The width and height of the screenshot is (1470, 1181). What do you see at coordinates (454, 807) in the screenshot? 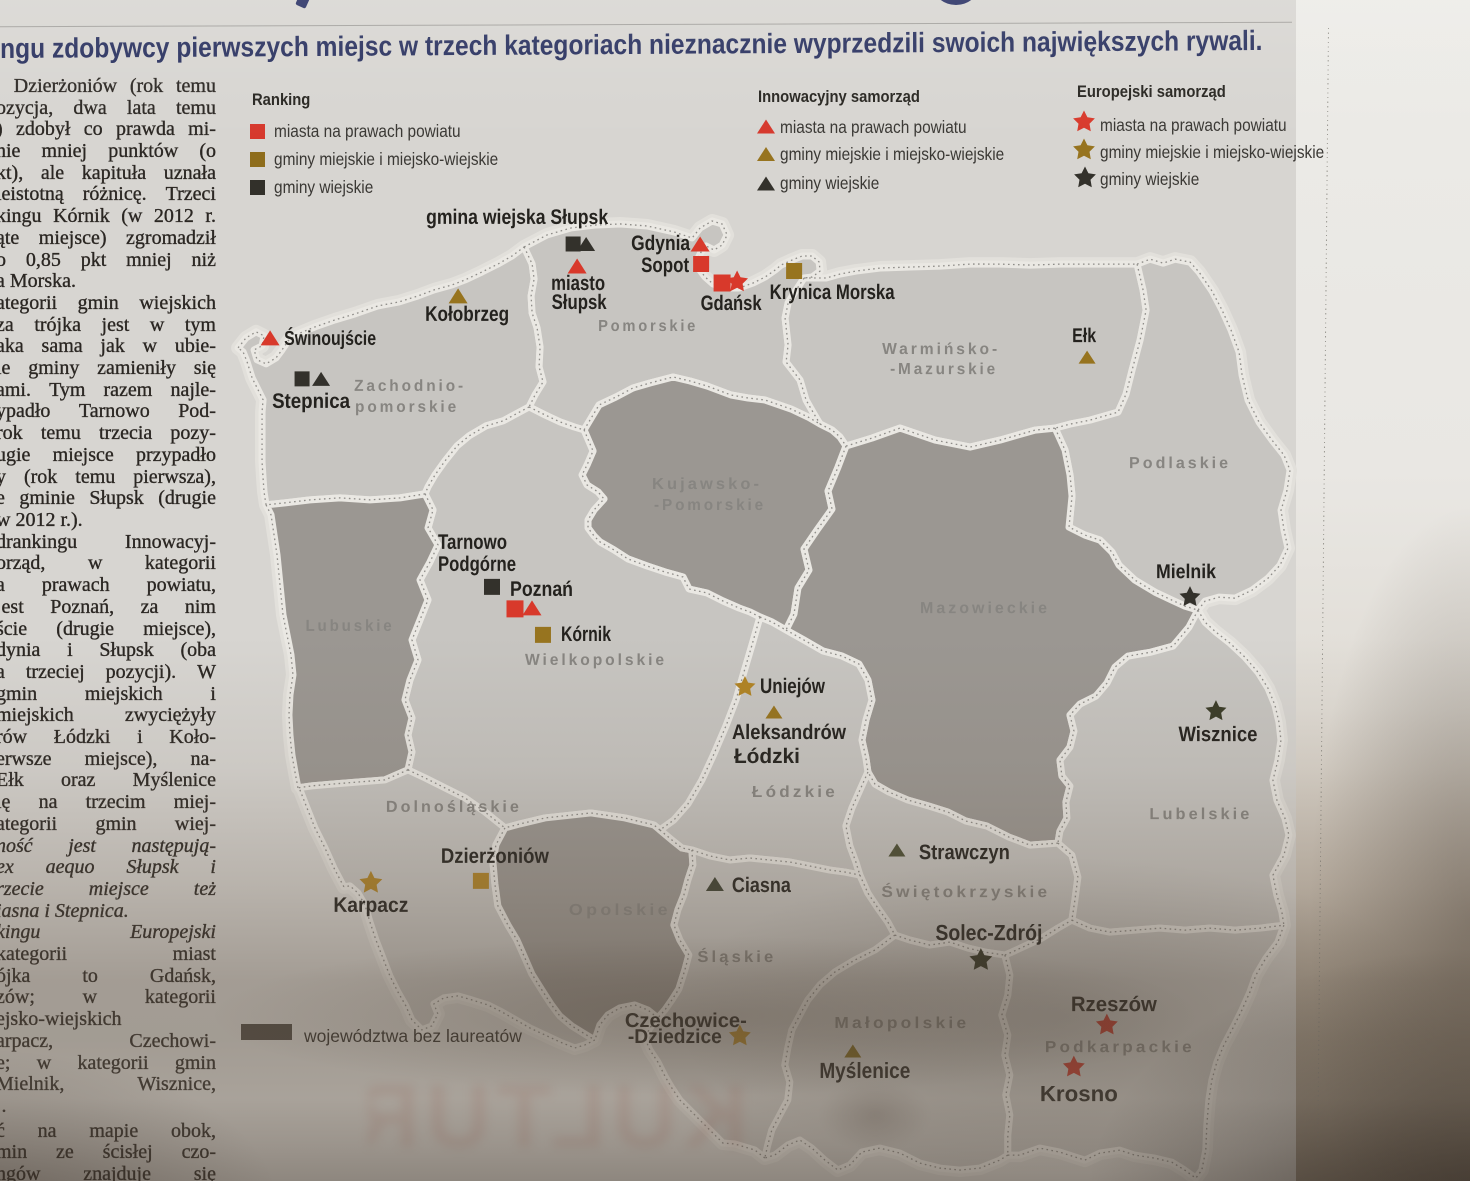
I see `svg-text: Dolnośląskie` at bounding box center [454, 807].